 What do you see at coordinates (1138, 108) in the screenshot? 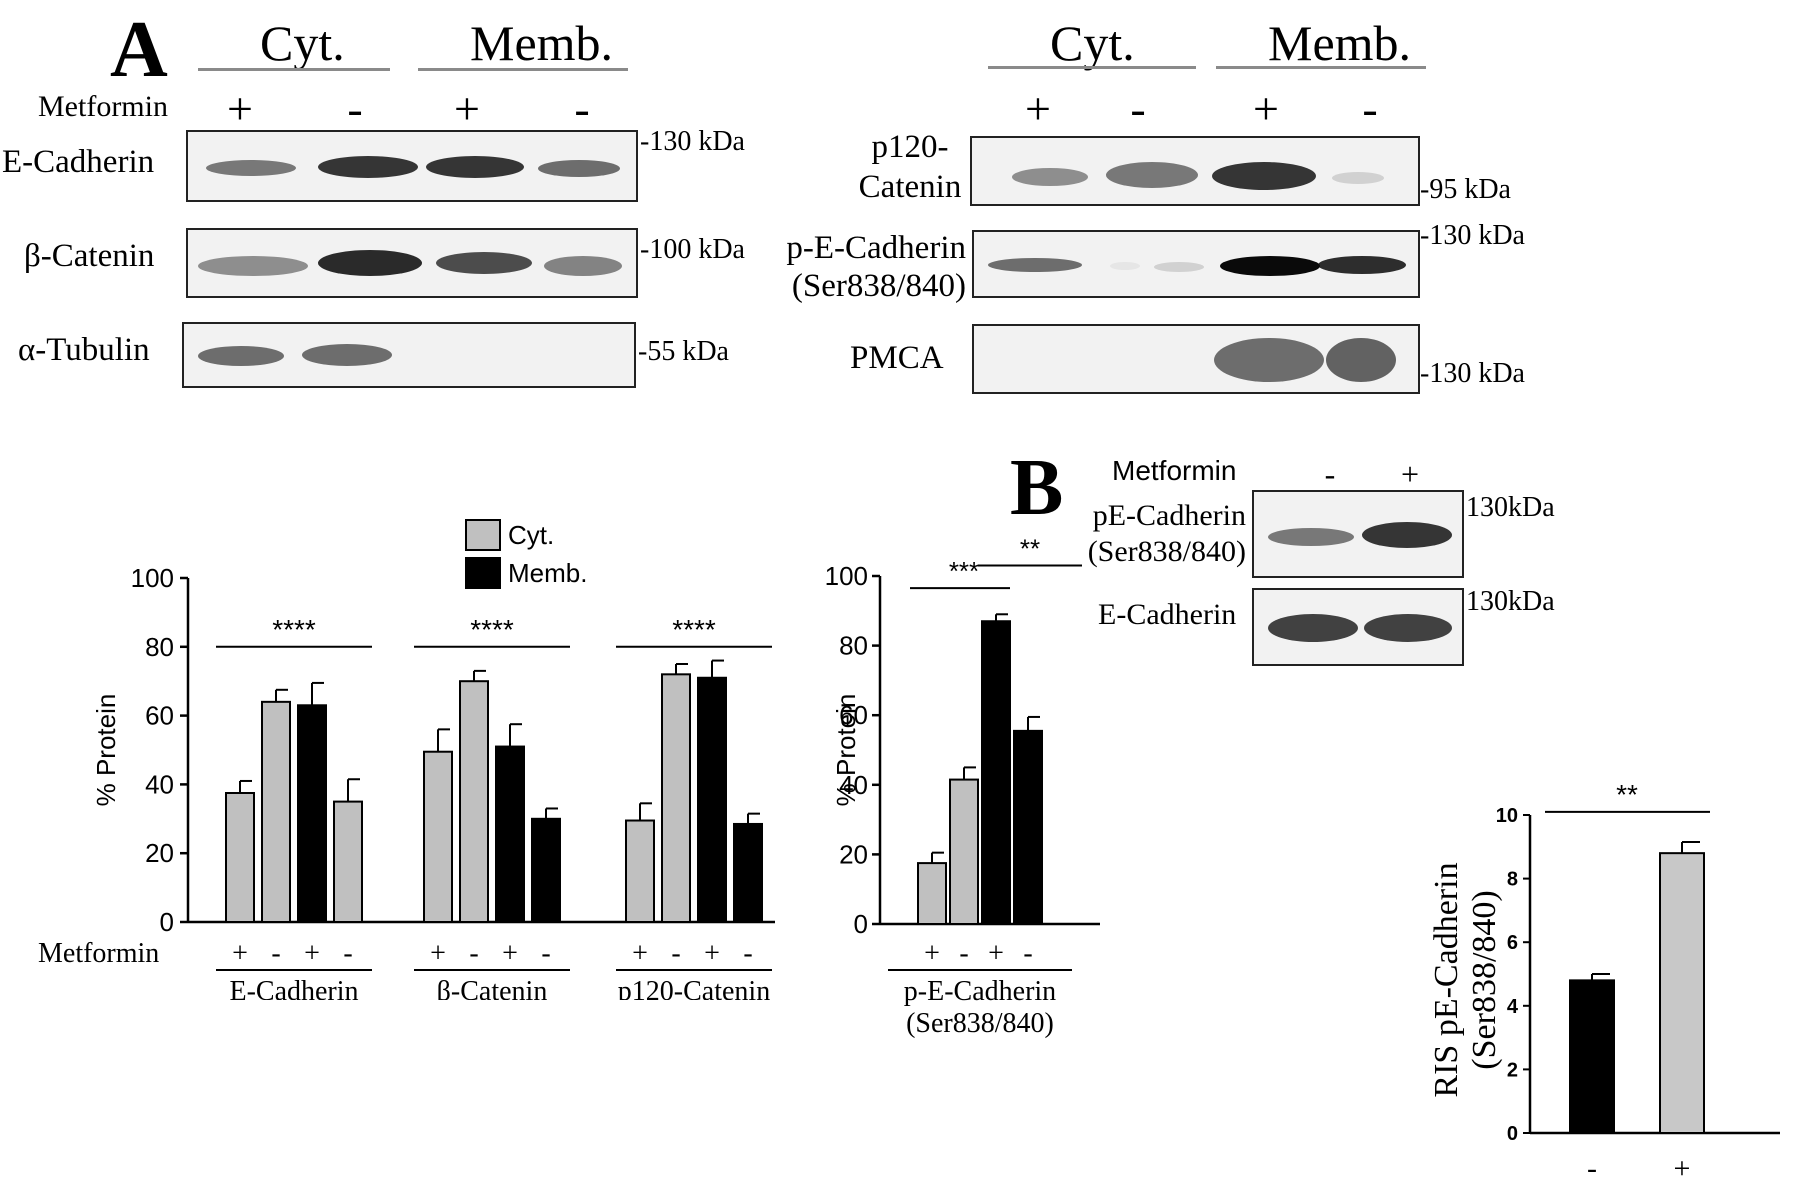
I see `sign-right-2: -` at bounding box center [1138, 108].